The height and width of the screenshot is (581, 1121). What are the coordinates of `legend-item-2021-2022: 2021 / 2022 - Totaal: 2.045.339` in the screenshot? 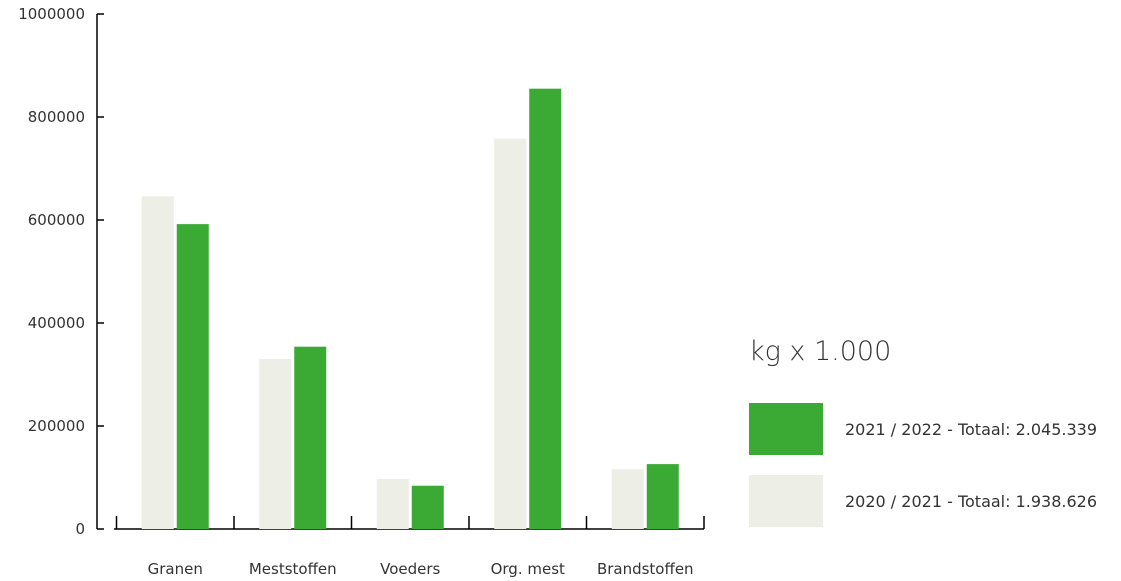 It's located at (923, 429).